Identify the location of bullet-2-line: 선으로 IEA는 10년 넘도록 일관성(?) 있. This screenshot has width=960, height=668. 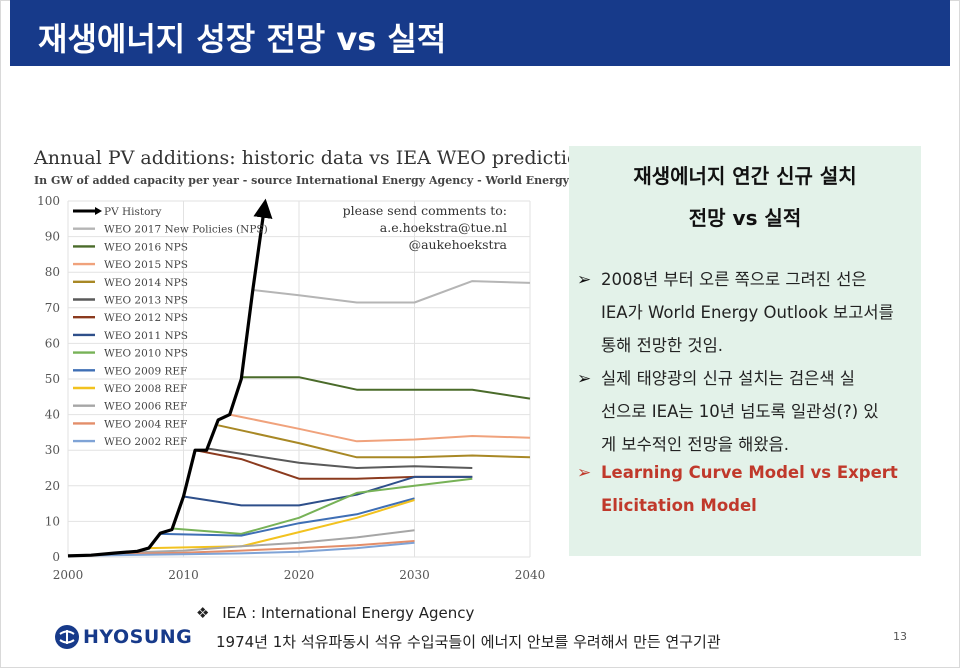
(740, 411).